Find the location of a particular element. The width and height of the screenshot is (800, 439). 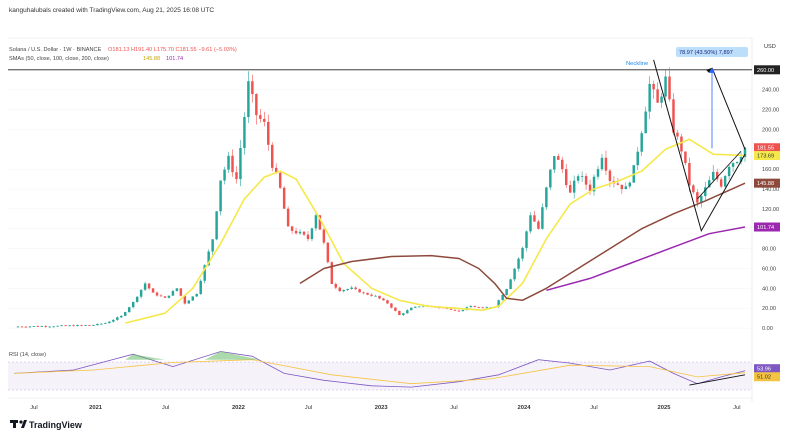

y-tick-label: 80.00 is located at coordinates (769, 250).